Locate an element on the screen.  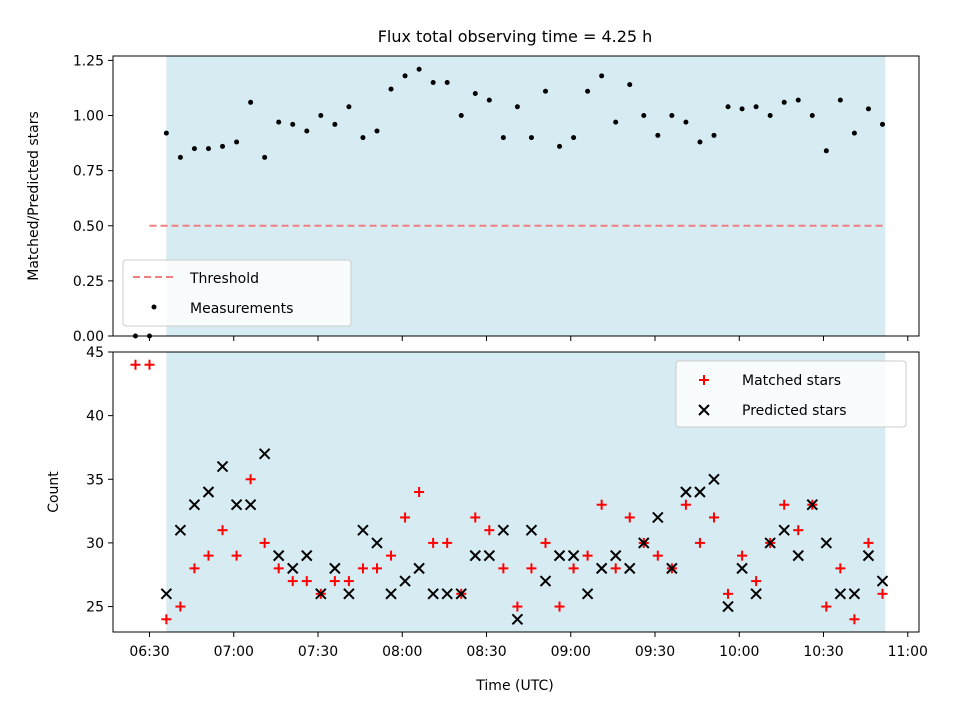
legend-plus is located at coordinates (704, 380).